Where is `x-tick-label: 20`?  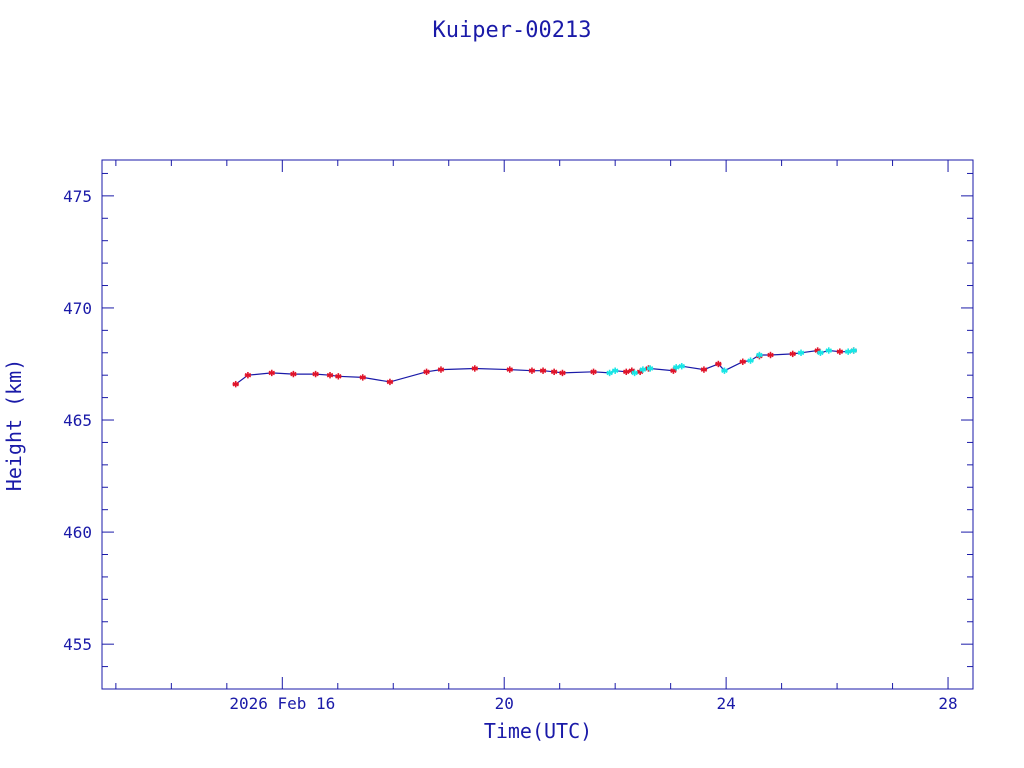 x-tick-label: 20 is located at coordinates (504, 703).